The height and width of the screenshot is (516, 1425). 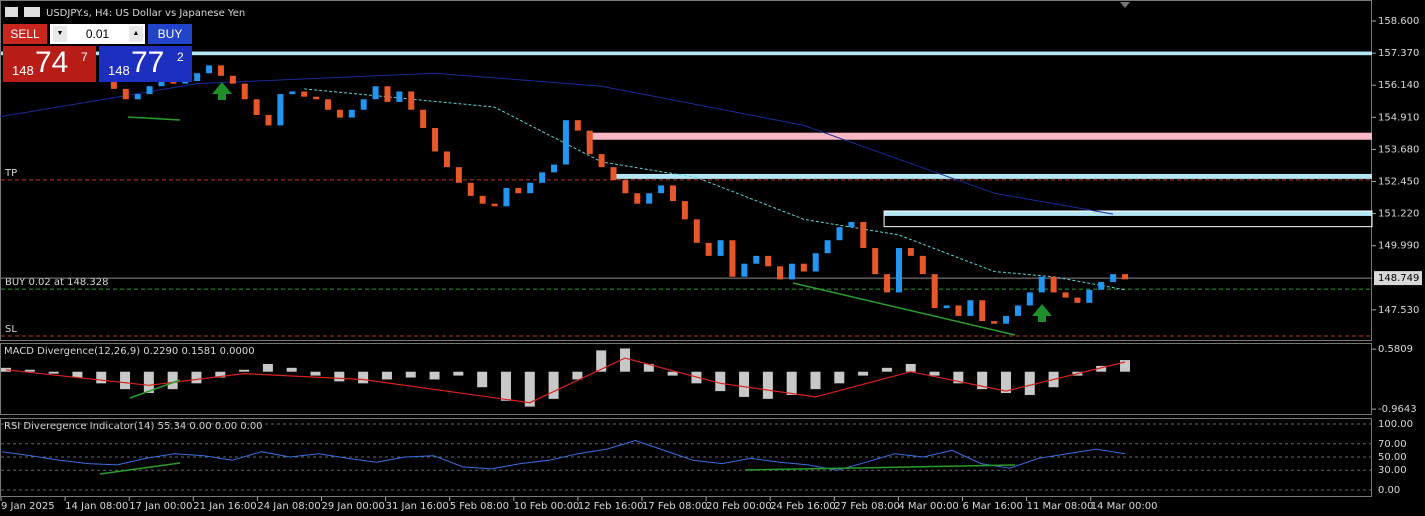 What do you see at coordinates (160, 506) in the screenshot?
I see `x-tick-label: 17 Jan 00:00` at bounding box center [160, 506].